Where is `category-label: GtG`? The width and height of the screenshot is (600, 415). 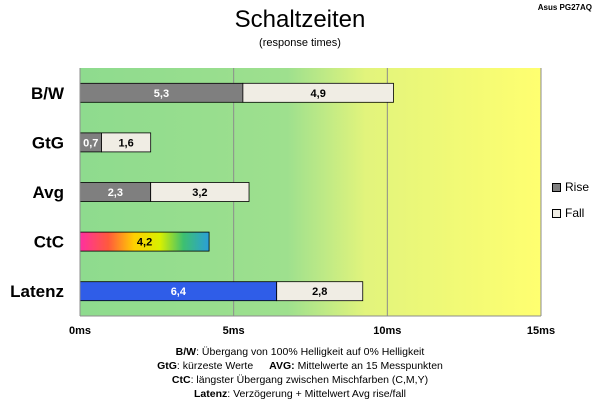
category-label: GtG is located at coordinates (48, 142).